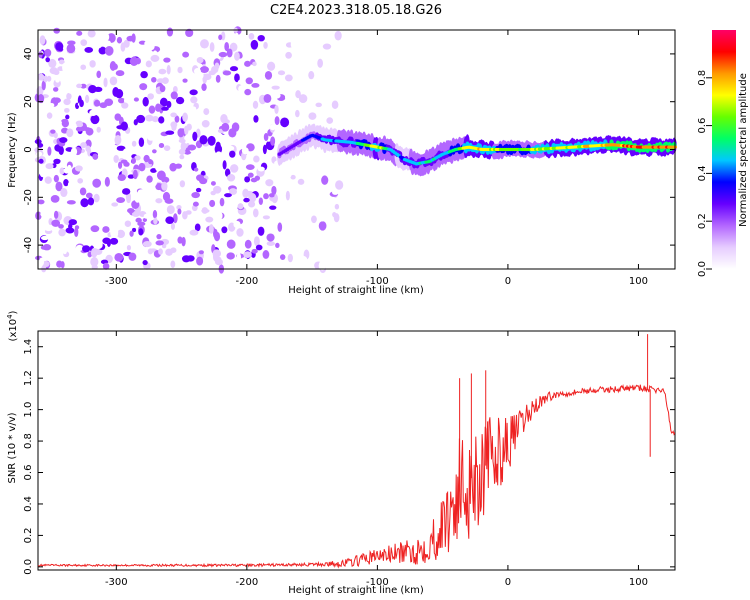 The image size is (750, 600). What do you see at coordinates (638, 582) in the screenshot?
I see `snr-xtick-label: 100` at bounding box center [638, 582].